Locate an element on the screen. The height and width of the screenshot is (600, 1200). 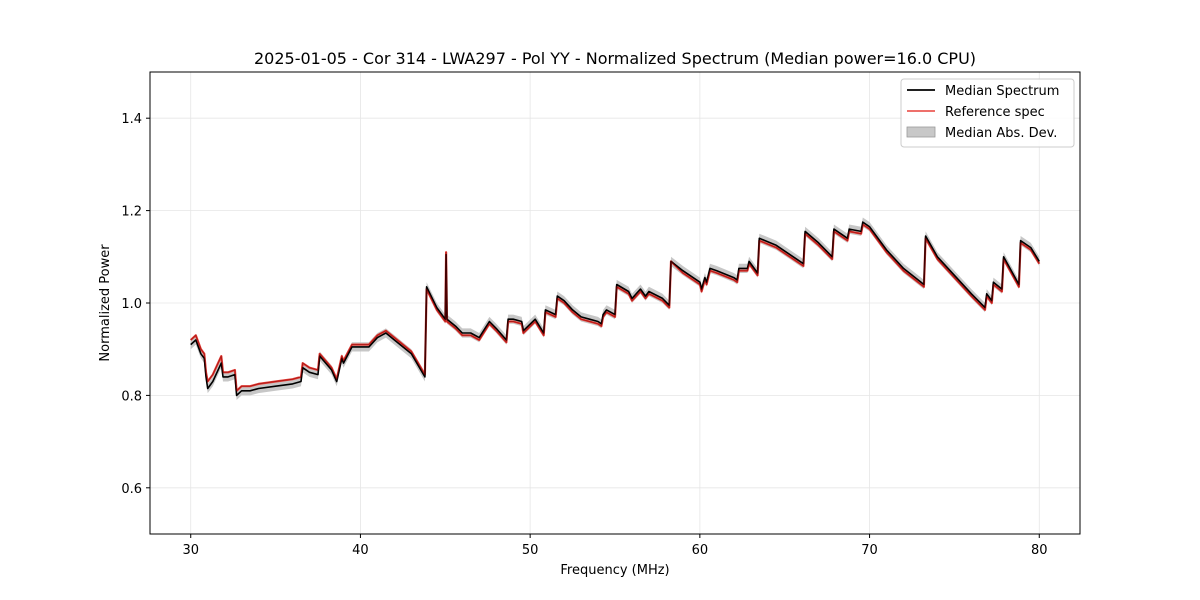
x-tick-label: 70 is located at coordinates (869, 550).